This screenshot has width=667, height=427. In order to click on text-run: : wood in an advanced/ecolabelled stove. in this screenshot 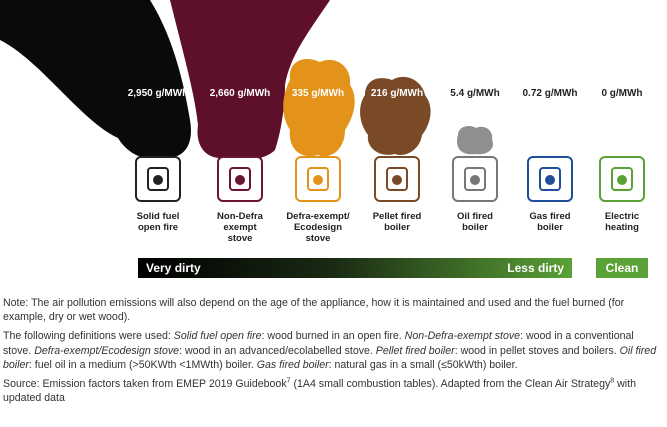, I will do `click(277, 350)`.